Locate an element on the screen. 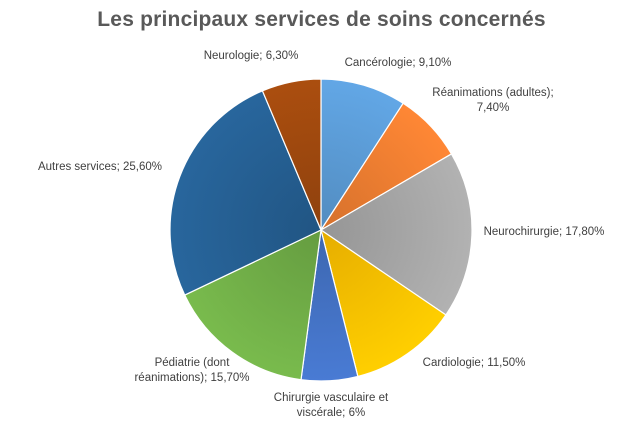 This screenshot has width=643, height=426. data-label-line: Cardiologie; 11,50% is located at coordinates (474, 363).